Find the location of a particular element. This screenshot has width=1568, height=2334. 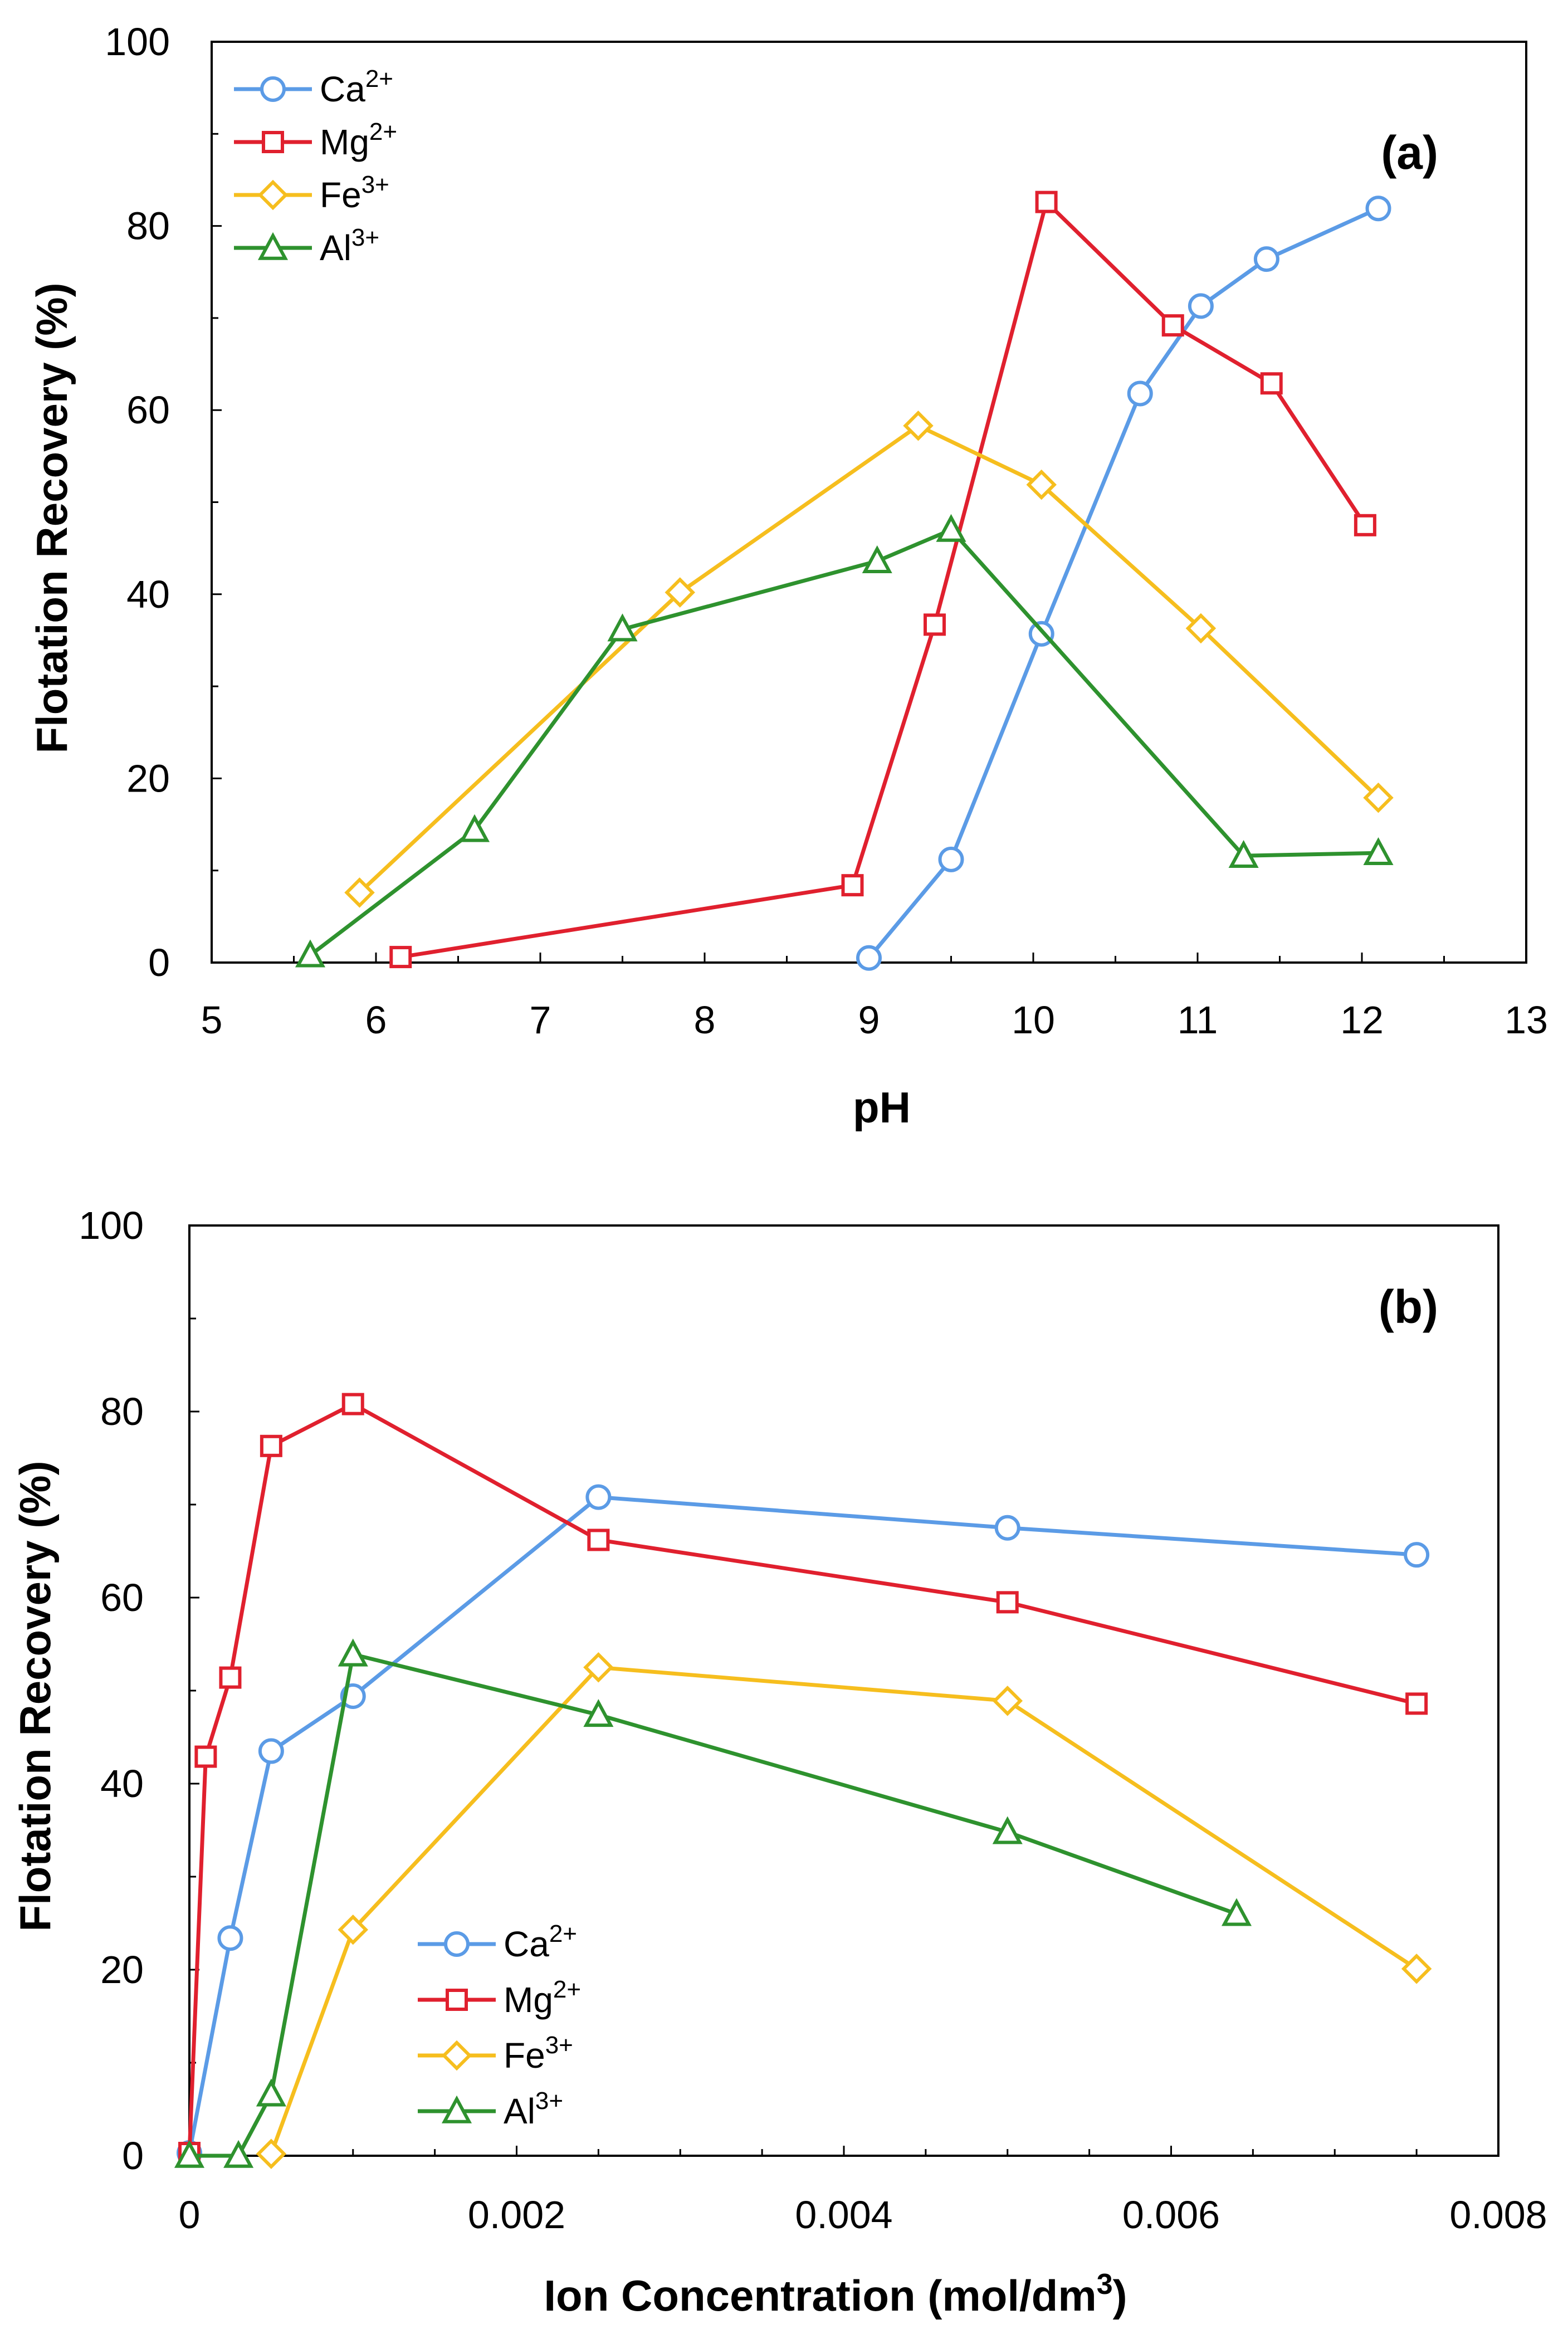

panel-a-x-tick-label: 5 is located at coordinates (212, 1020).